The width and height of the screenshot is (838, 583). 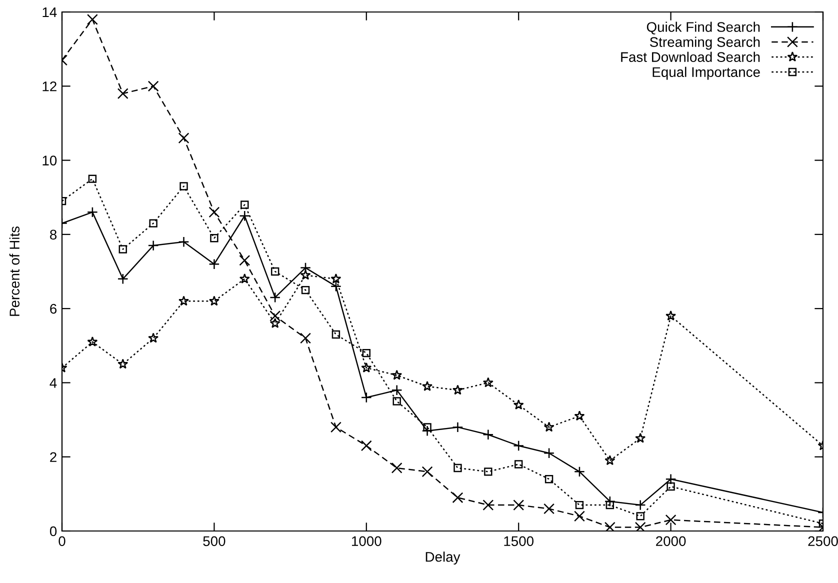 What do you see at coordinates (49, 161) in the screenshot?
I see `y-tick-label: 10` at bounding box center [49, 161].